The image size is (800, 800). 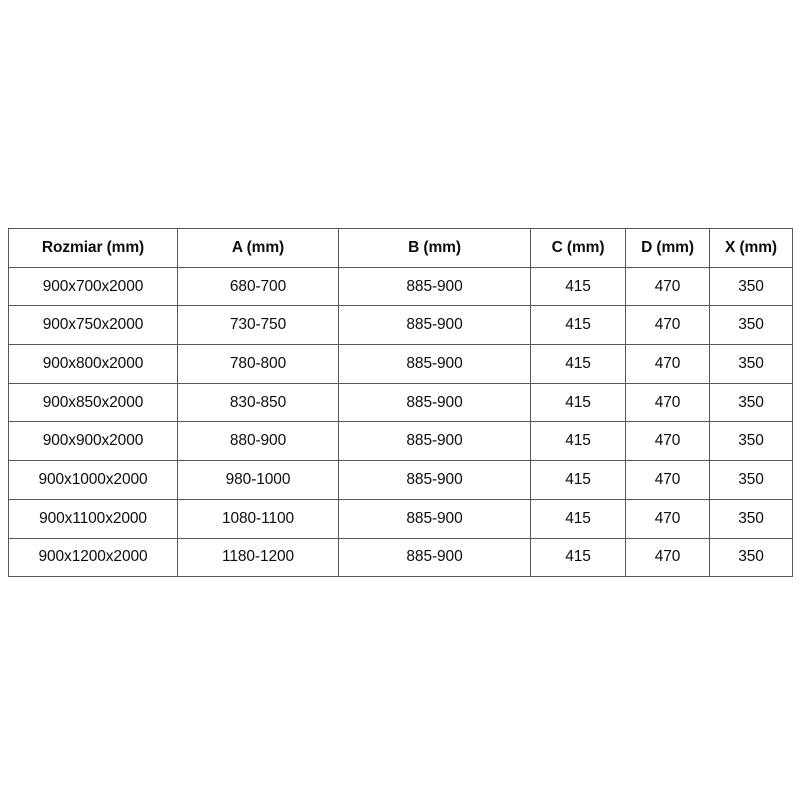 I want to click on column-header-b: B (mm), so click(x=434, y=248).